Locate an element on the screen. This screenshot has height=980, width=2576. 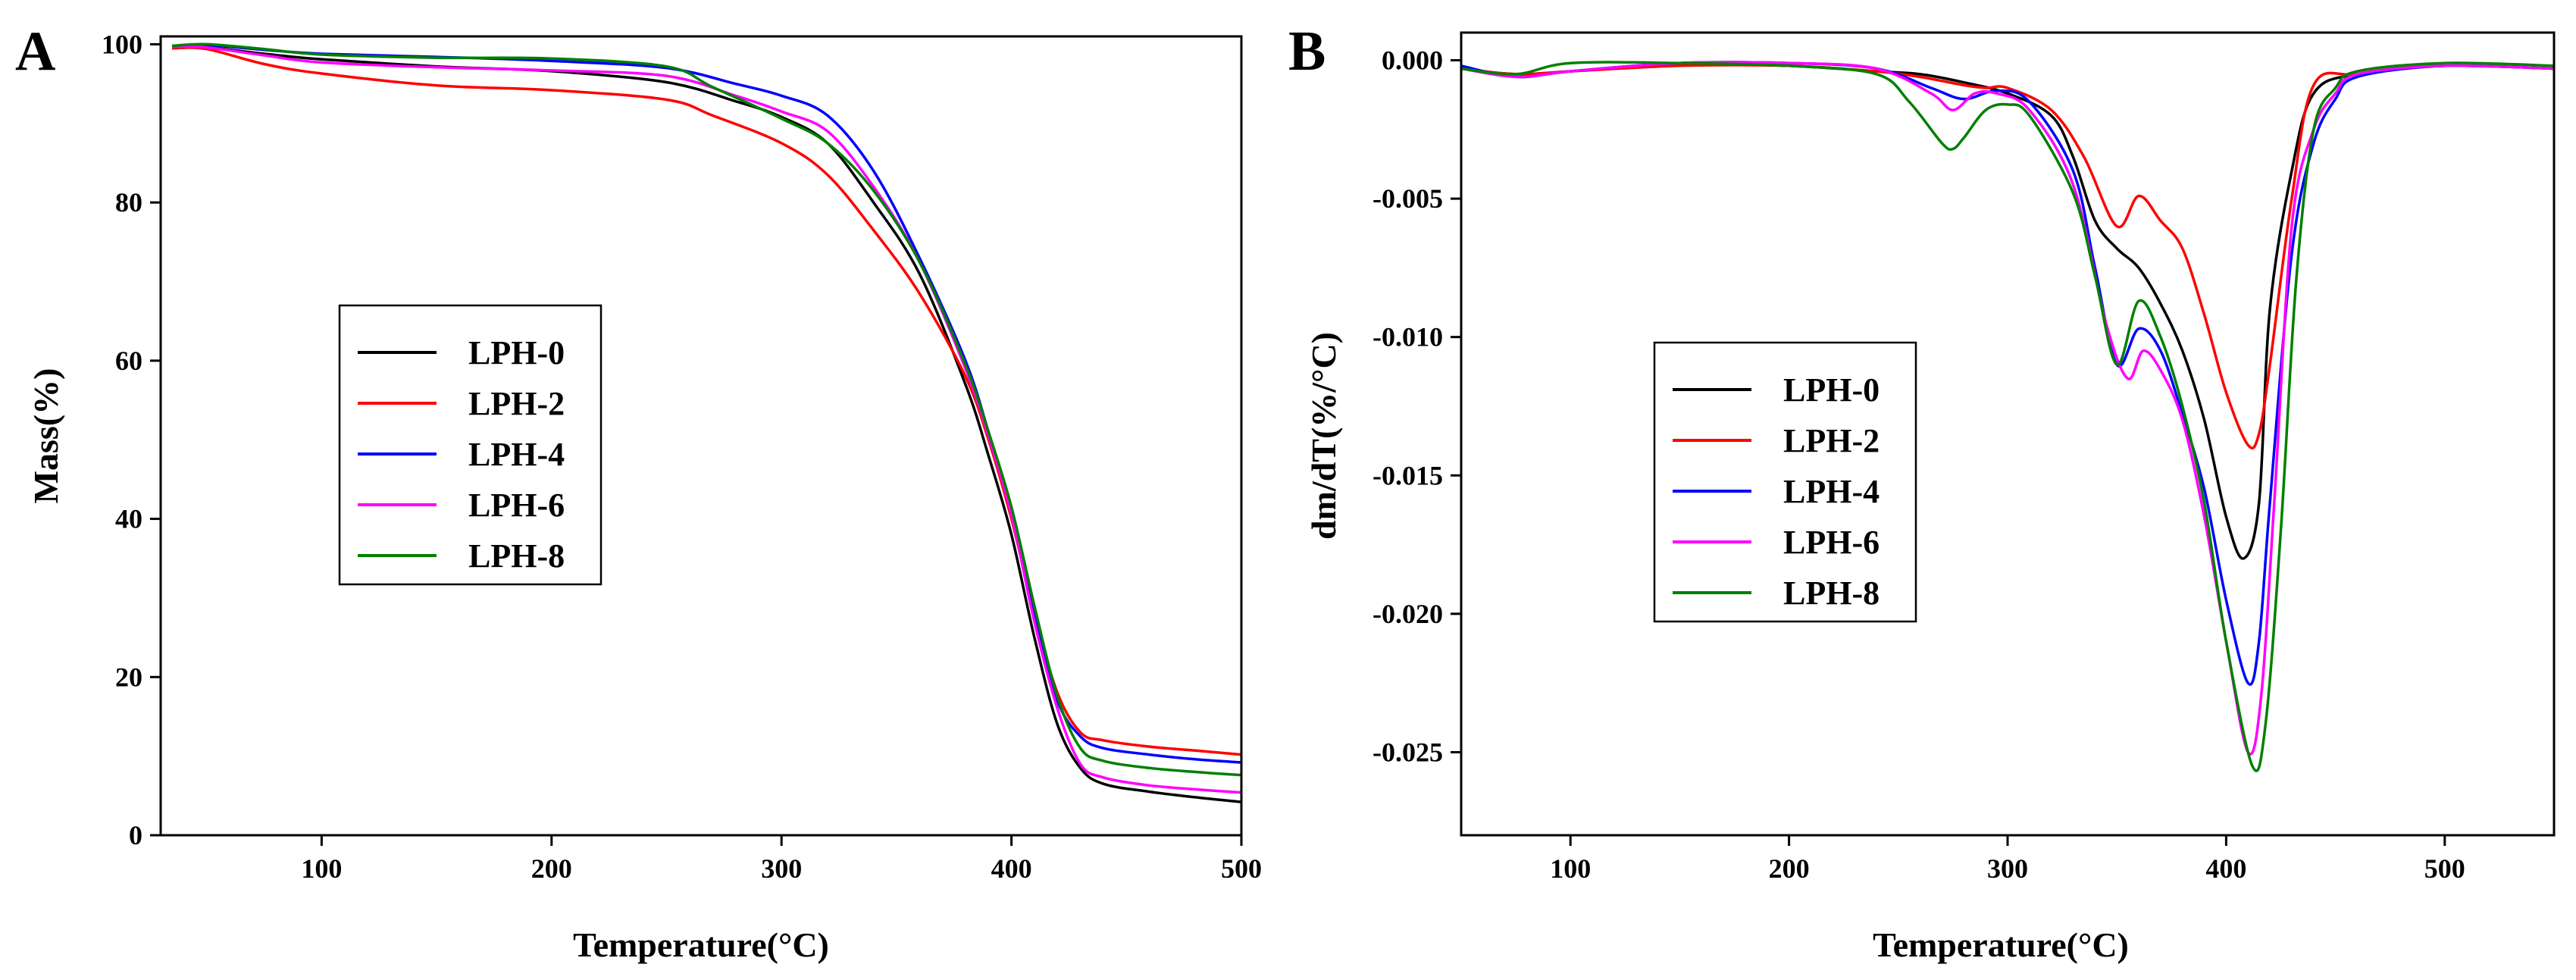
panel-b-ytick-label: -0.025 is located at coordinates (1408, 752).